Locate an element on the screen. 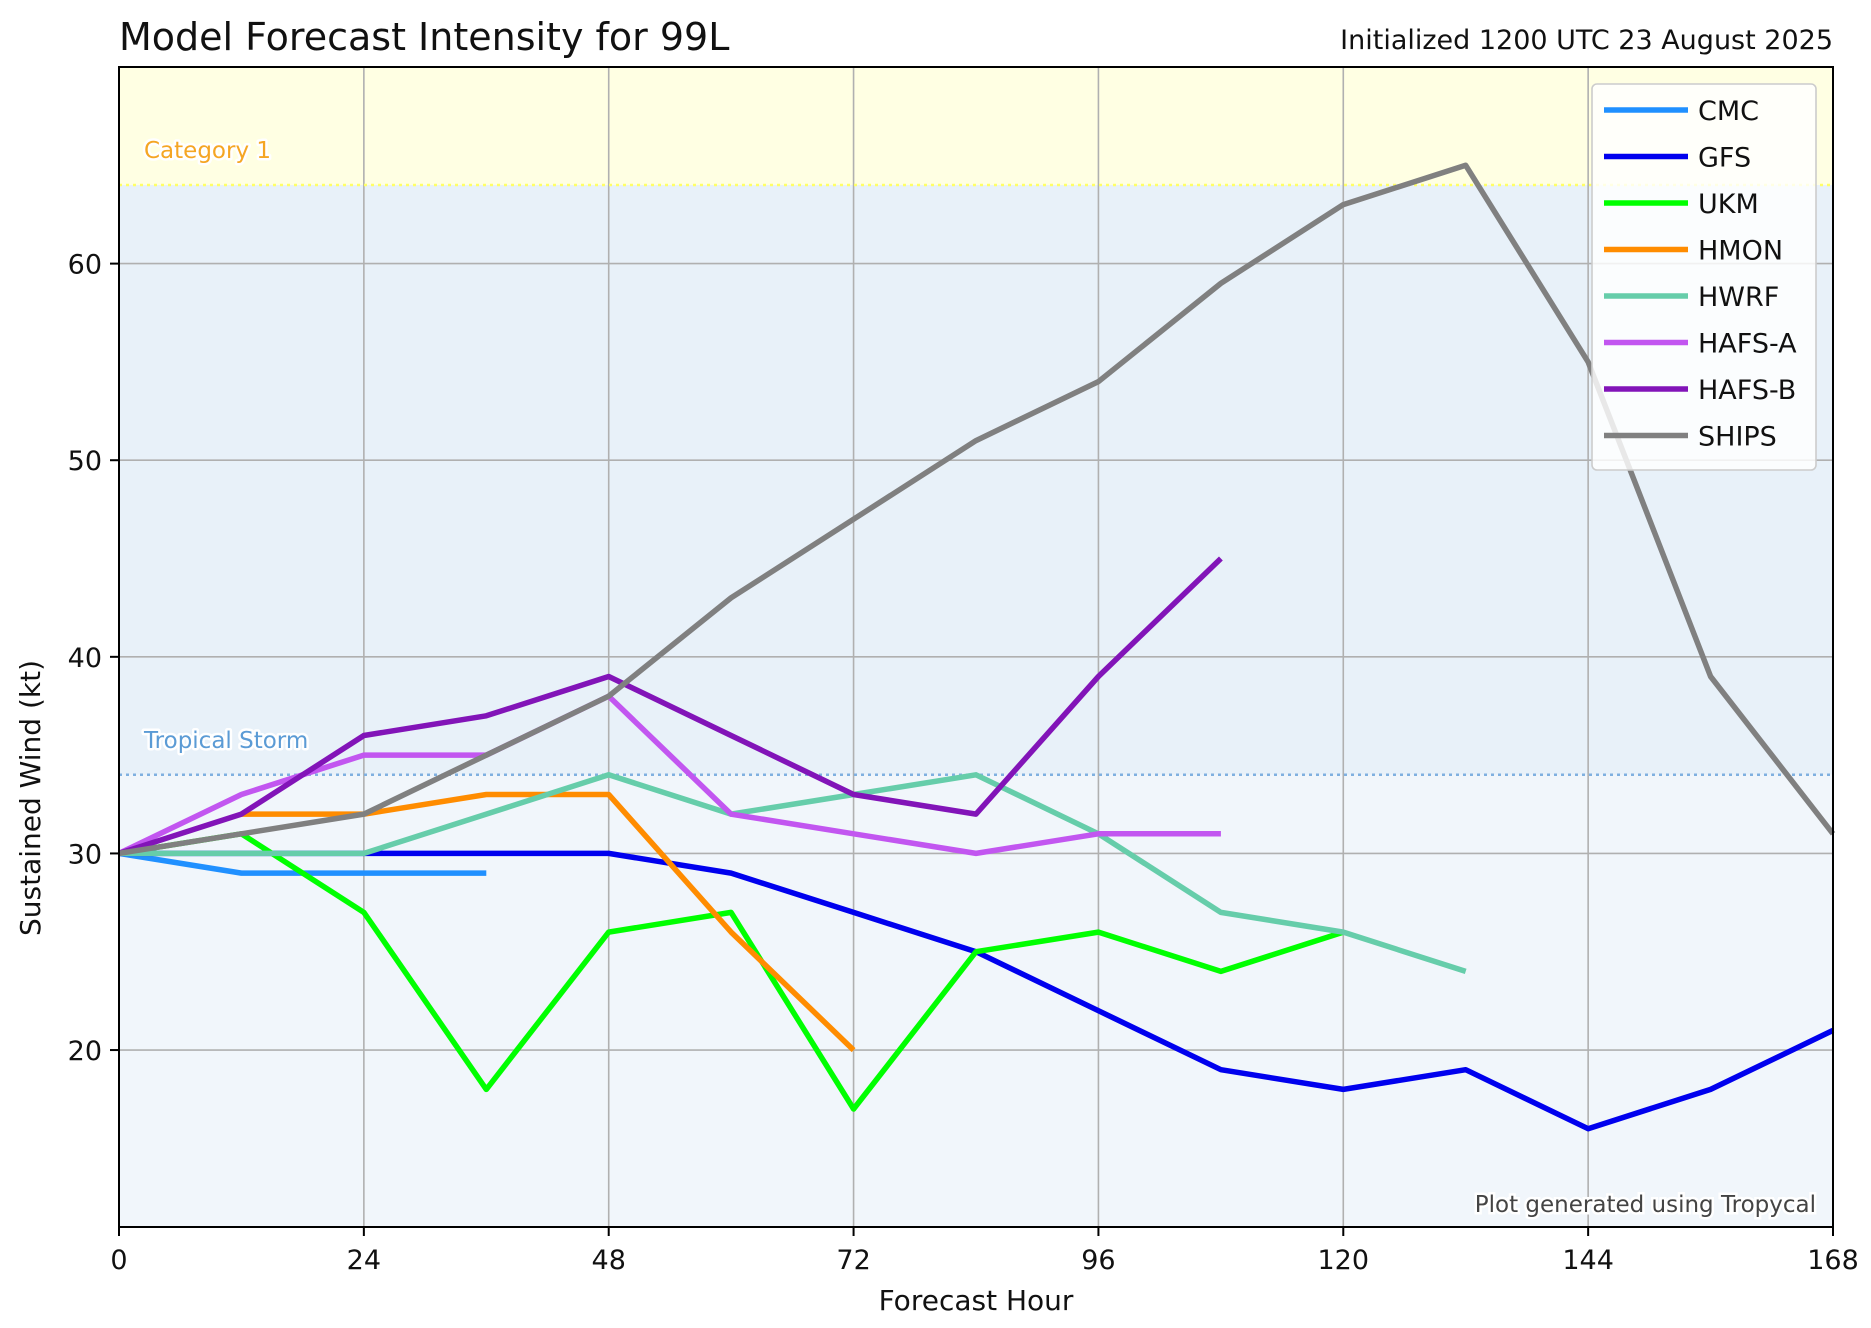 This screenshot has height=1328, width=1871. series-line-hwrf is located at coordinates (793, 873).